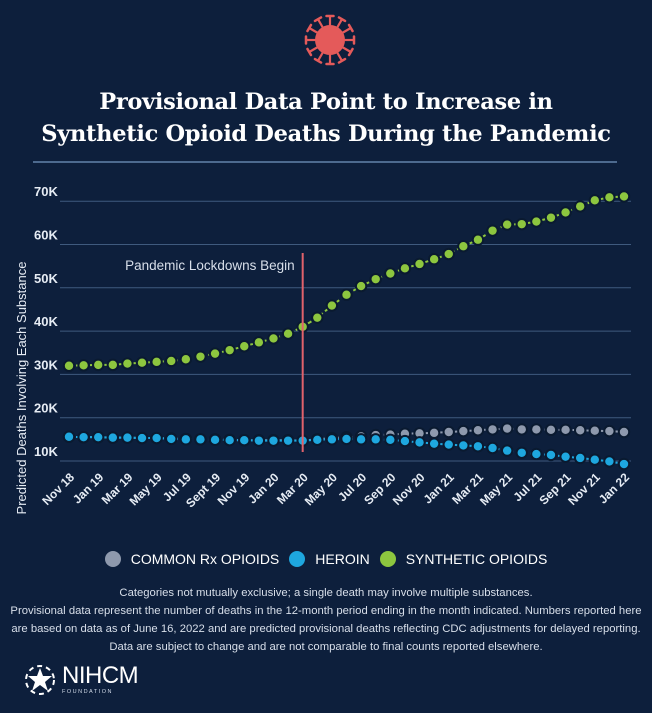 Image resolution: width=652 pixels, height=713 pixels. Describe the element at coordinates (476, 559) in the screenshot. I see `legend-label-synthetic: SYNTHETIC OPIOIDS` at that location.